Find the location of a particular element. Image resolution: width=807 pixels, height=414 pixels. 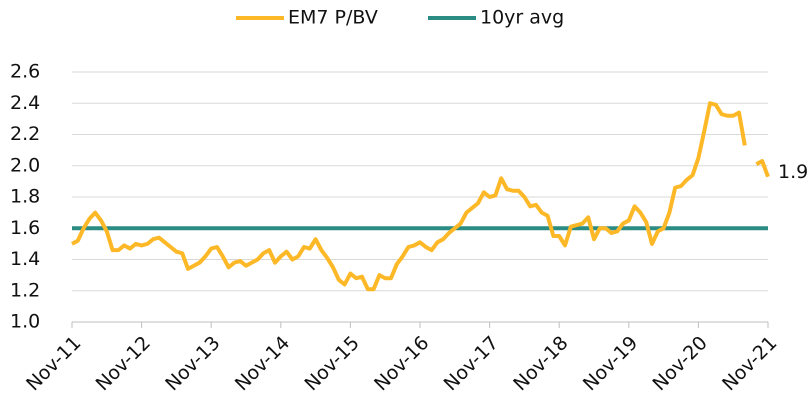

x-tick-label: Nov-20 is located at coordinates (679, 363).